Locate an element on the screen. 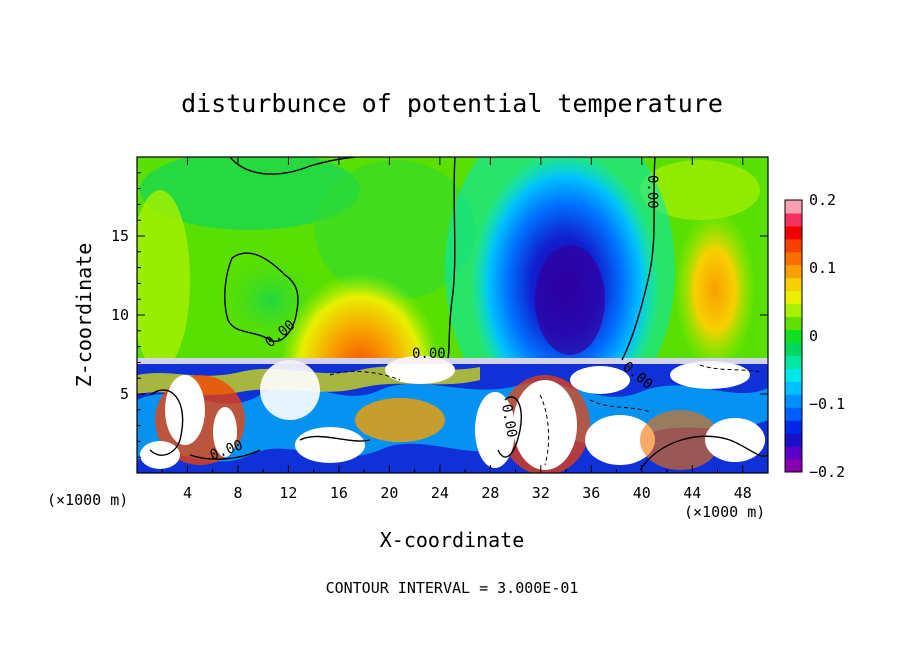 This screenshot has height=654, width=904. colorbar-tick-label: −0.2 is located at coordinates (827, 472).